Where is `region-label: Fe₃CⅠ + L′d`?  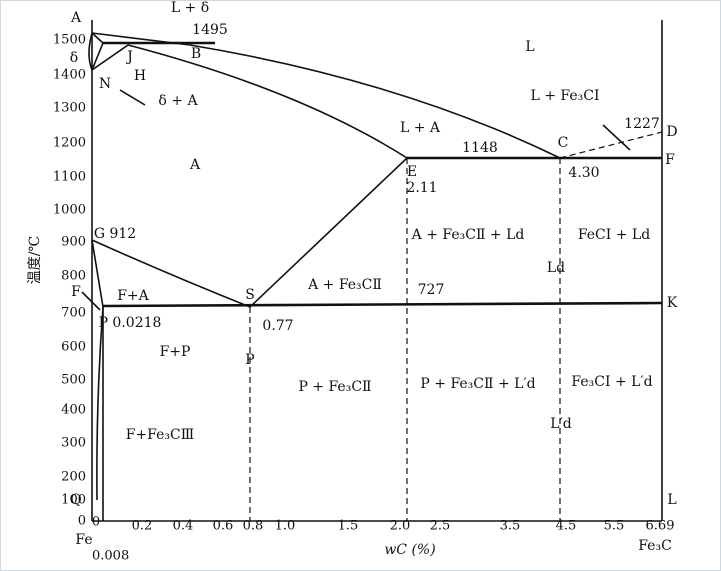
region-label: Fe₃CⅠ + L′d is located at coordinates (611, 382).